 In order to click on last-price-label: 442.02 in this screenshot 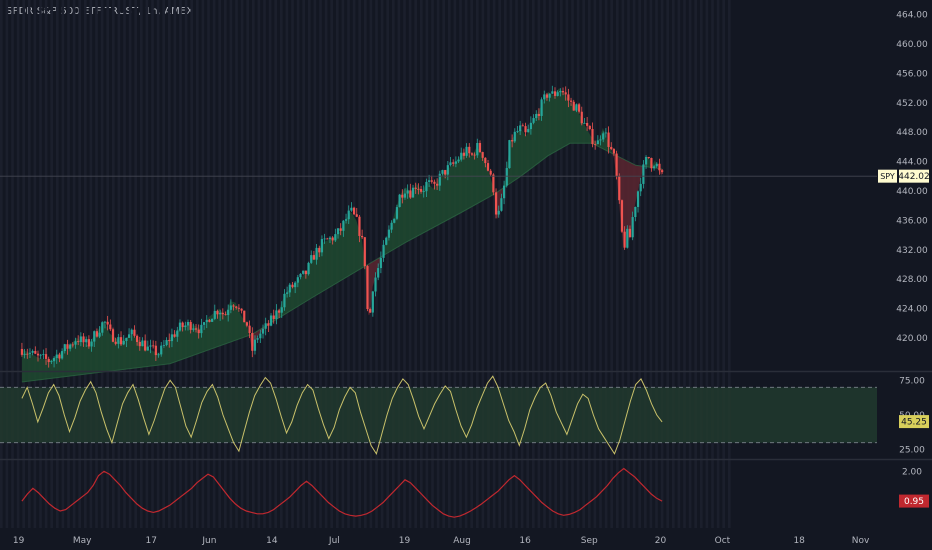, I will do `click(914, 177)`.